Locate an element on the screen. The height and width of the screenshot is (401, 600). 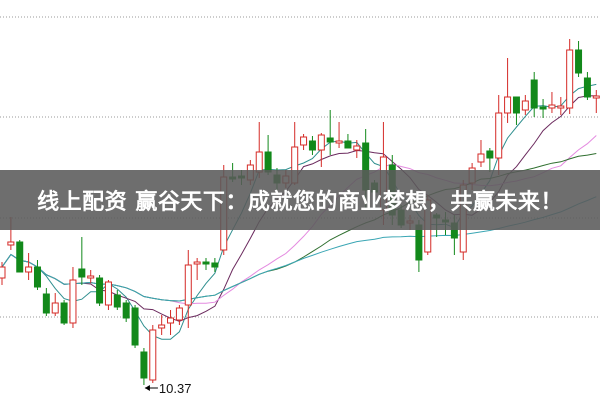
promo-banner: 线上配资 赢谷天下：成就您的商业梦想，共赢未来！ is located at coordinates (300, 200).